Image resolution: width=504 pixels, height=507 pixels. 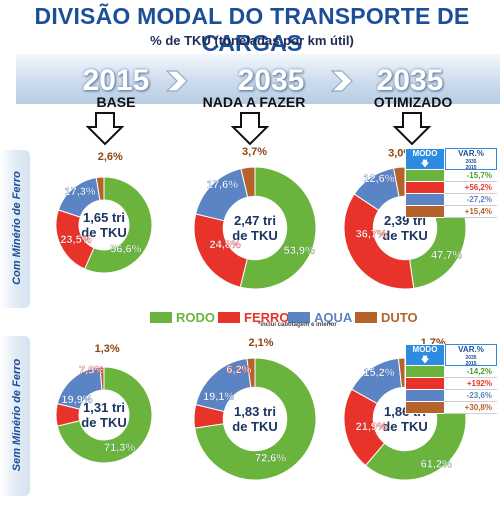 I want to click on donut-value-label-rodo: 61,2%, so click(x=436, y=465).